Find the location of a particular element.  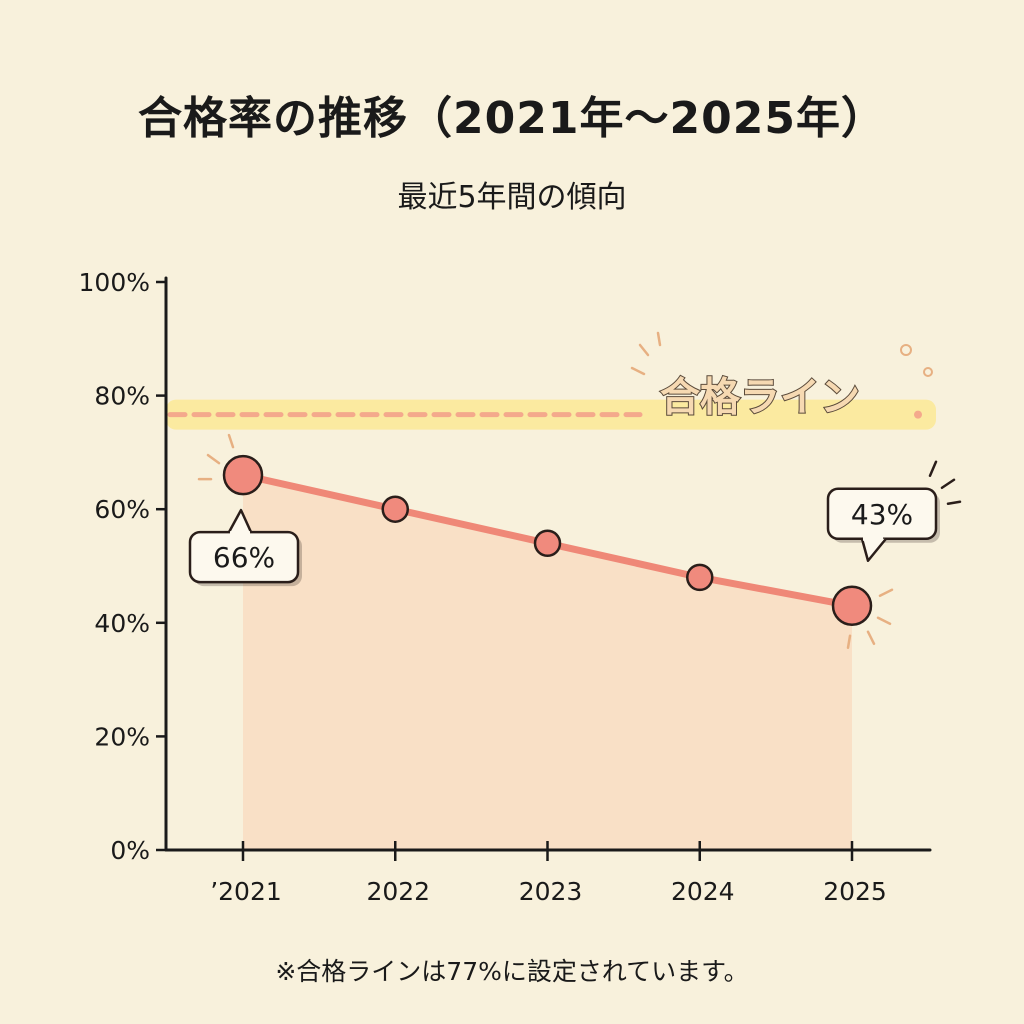

x-tick-label: 2022 is located at coordinates (398, 891).